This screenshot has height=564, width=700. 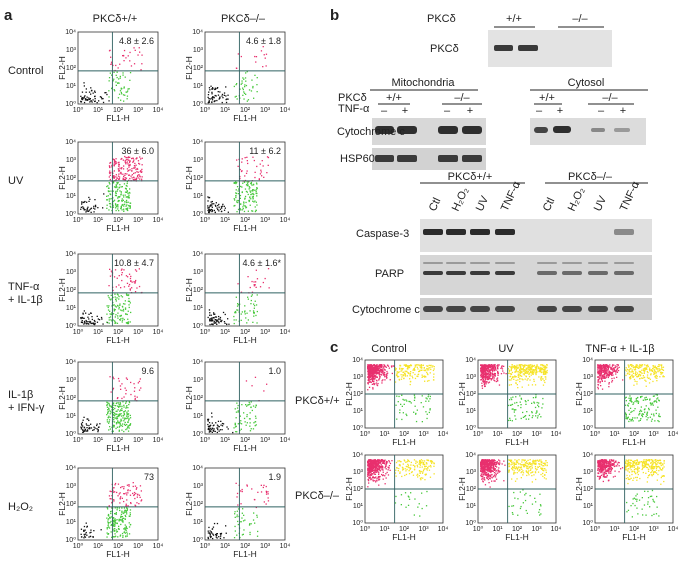 I want to click on mito-sign: +, so click(x=405, y=111).